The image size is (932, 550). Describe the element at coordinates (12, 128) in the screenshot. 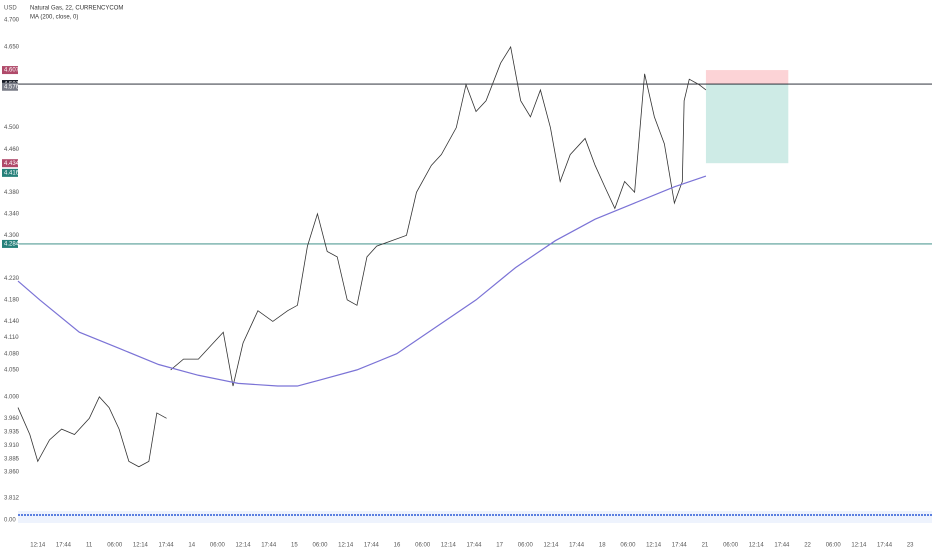

I see `y-tick-label: 4.500` at that location.